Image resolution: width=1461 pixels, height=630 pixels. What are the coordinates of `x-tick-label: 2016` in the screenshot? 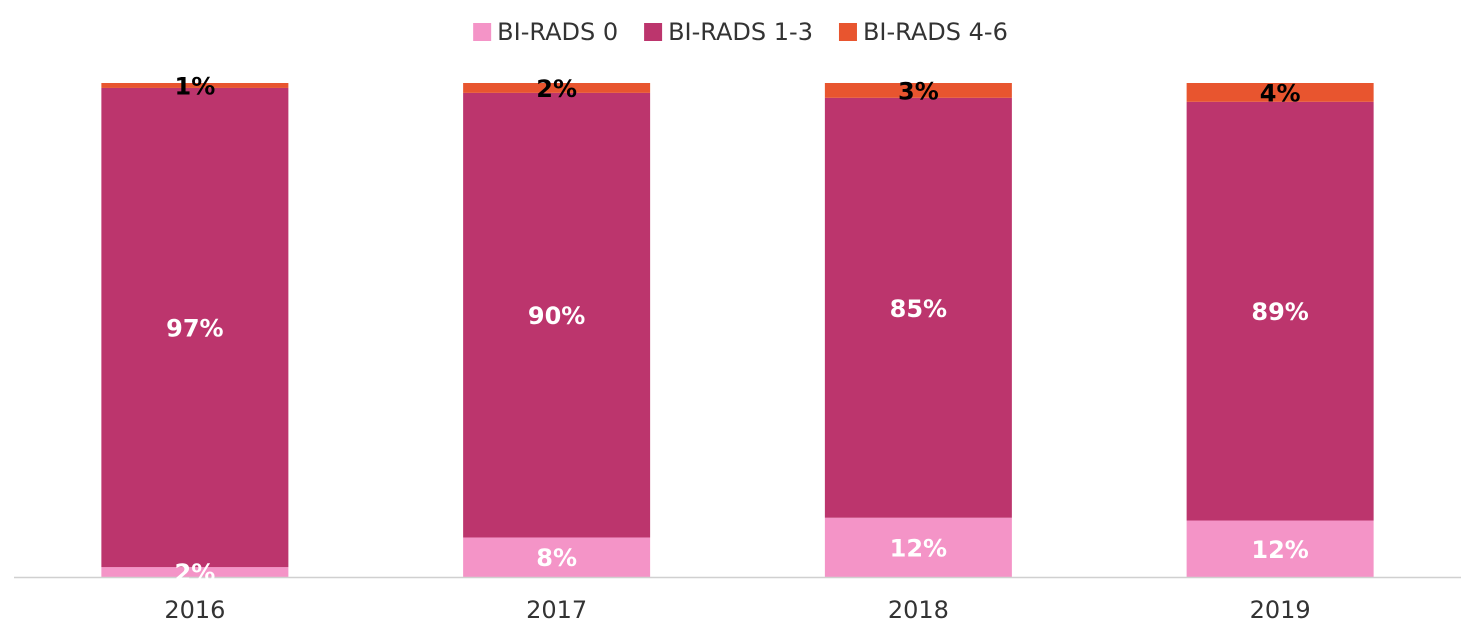 It's located at (194, 610).